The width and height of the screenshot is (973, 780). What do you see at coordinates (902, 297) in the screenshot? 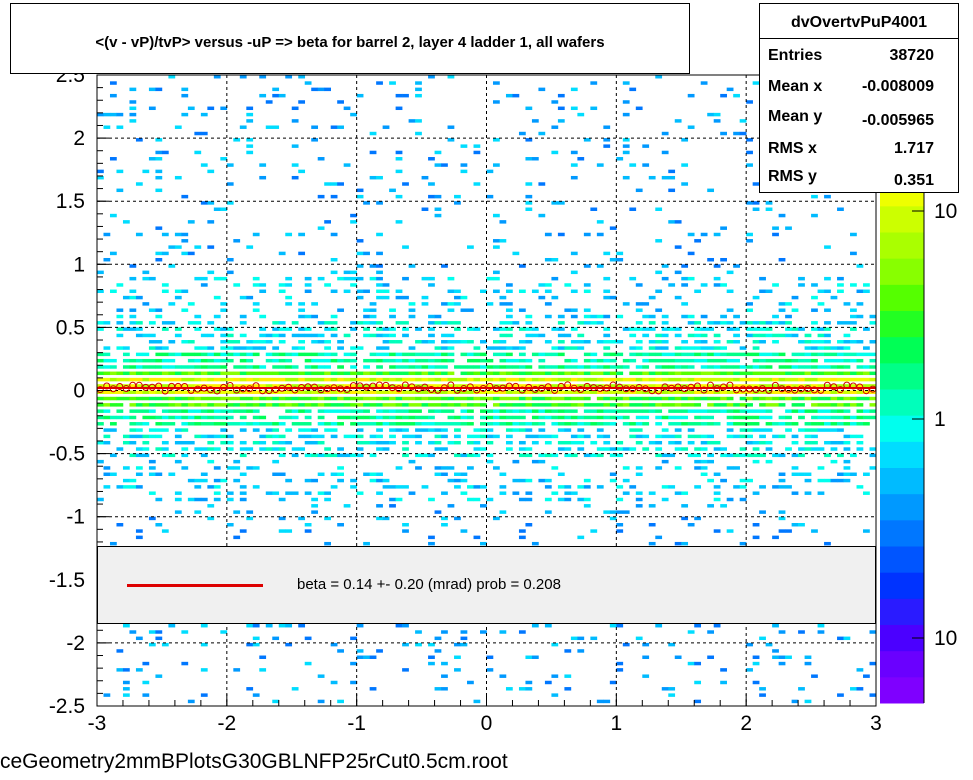
I see `palette-swatch` at bounding box center [902, 297].